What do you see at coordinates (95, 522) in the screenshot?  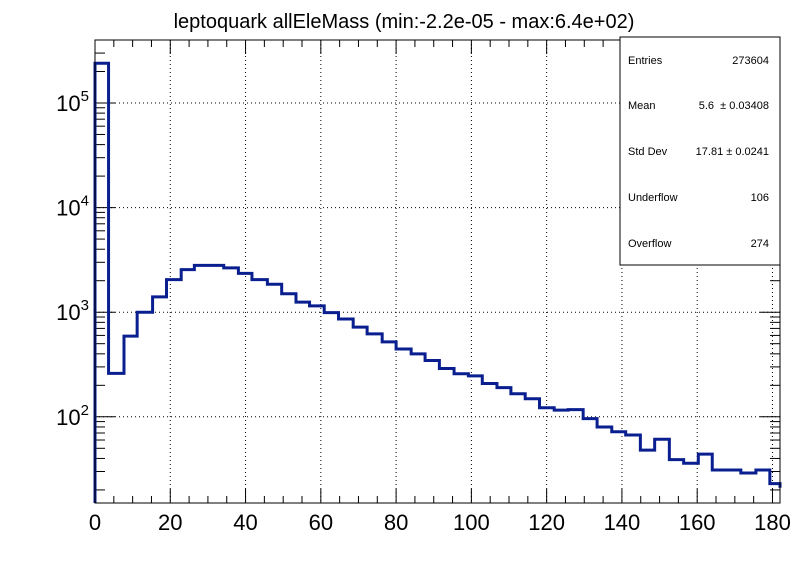 I see `x-tick-label: 0` at bounding box center [95, 522].